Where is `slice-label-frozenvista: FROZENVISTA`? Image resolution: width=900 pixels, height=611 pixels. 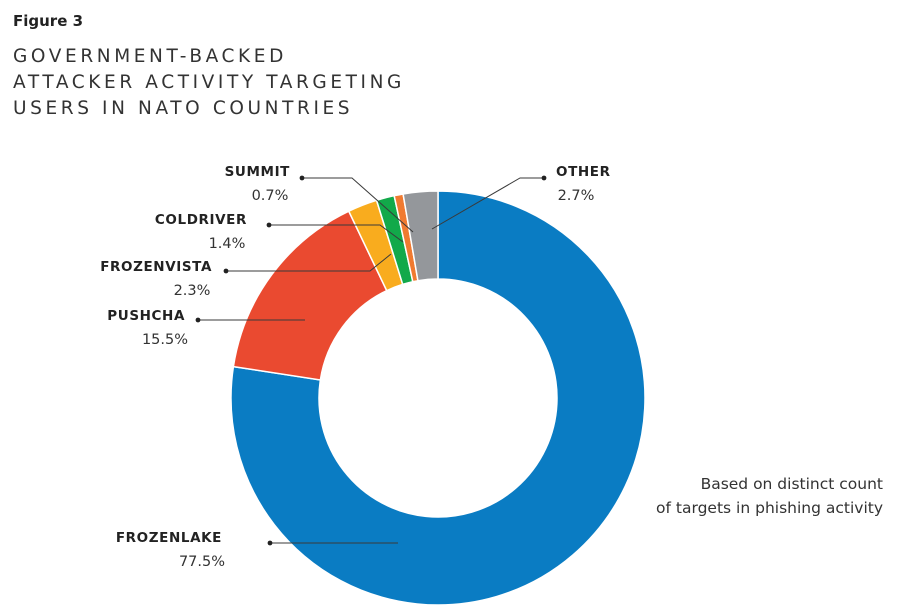
slice-label-frozenvista: FROZENVISTA is located at coordinates (156, 267).